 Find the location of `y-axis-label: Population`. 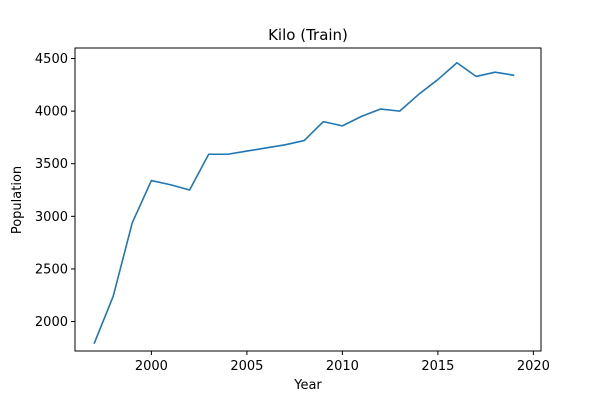

y-axis-label: Population is located at coordinates (17, 200).